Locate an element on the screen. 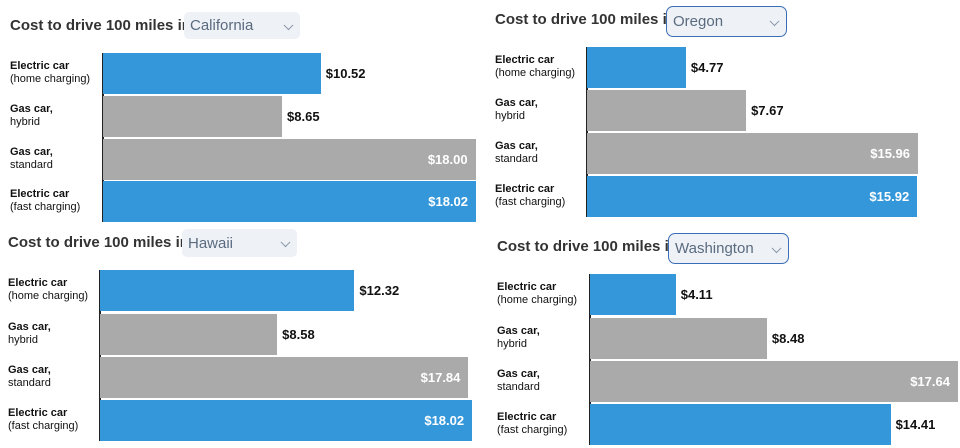 The width and height of the screenshot is (960, 448). value-label: $17.64 is located at coordinates (930, 381).